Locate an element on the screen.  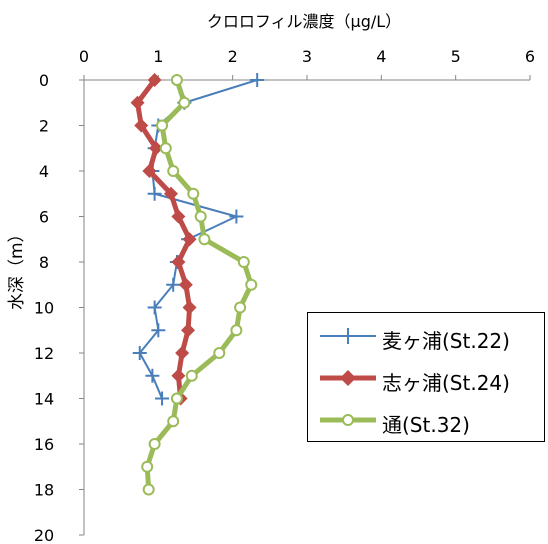
legend-item-series-2: 志ヶ浦(St.24) is located at coordinates (426, 379).